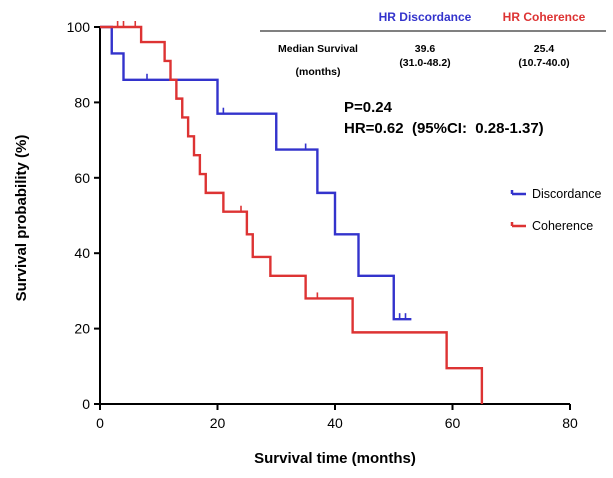  What do you see at coordinates (21, 218) in the screenshot?
I see `y-axis-label: Survival probability (%)` at bounding box center [21, 218].